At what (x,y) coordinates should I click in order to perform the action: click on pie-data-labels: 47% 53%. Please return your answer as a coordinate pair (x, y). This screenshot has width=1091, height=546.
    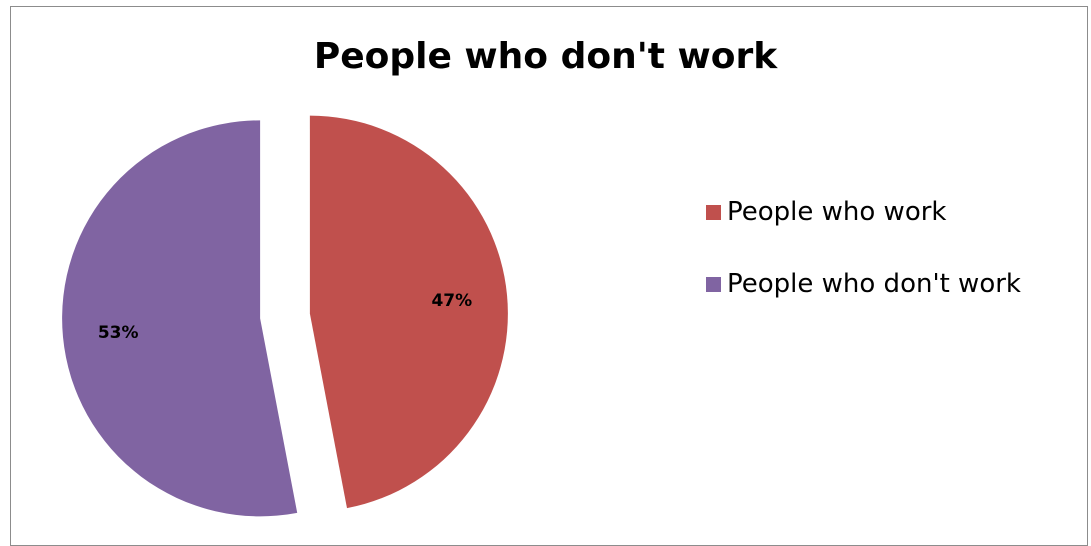
    Looking at the image, I should click on (285, 317).